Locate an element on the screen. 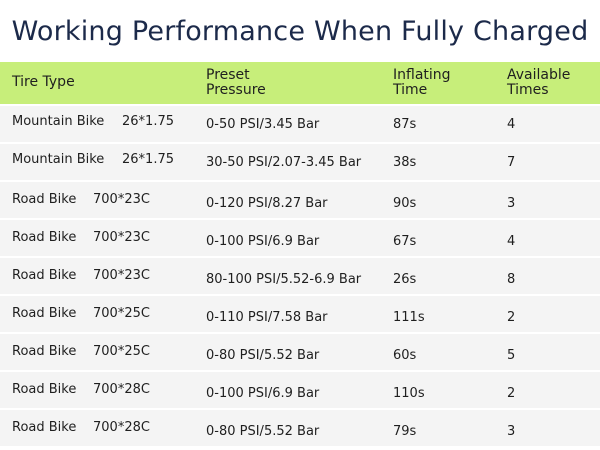 This screenshot has width=600, height=450. cell-inflating-time: 111s is located at coordinates (409, 317).